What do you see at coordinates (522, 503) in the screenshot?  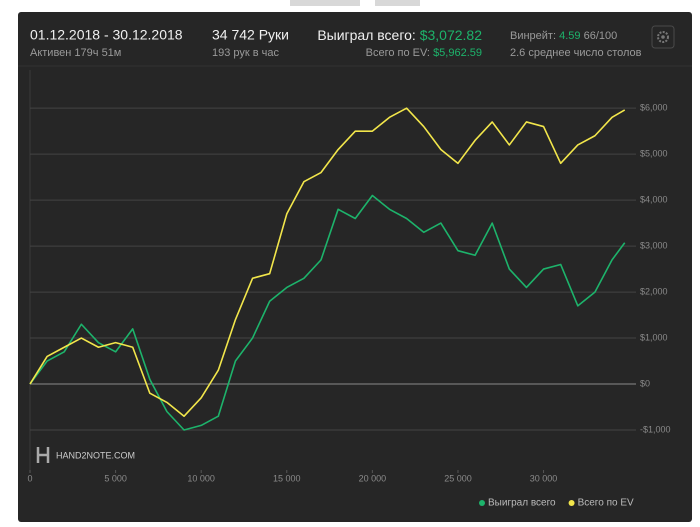 I see `legend-label: Выиграл всего` at bounding box center [522, 503].